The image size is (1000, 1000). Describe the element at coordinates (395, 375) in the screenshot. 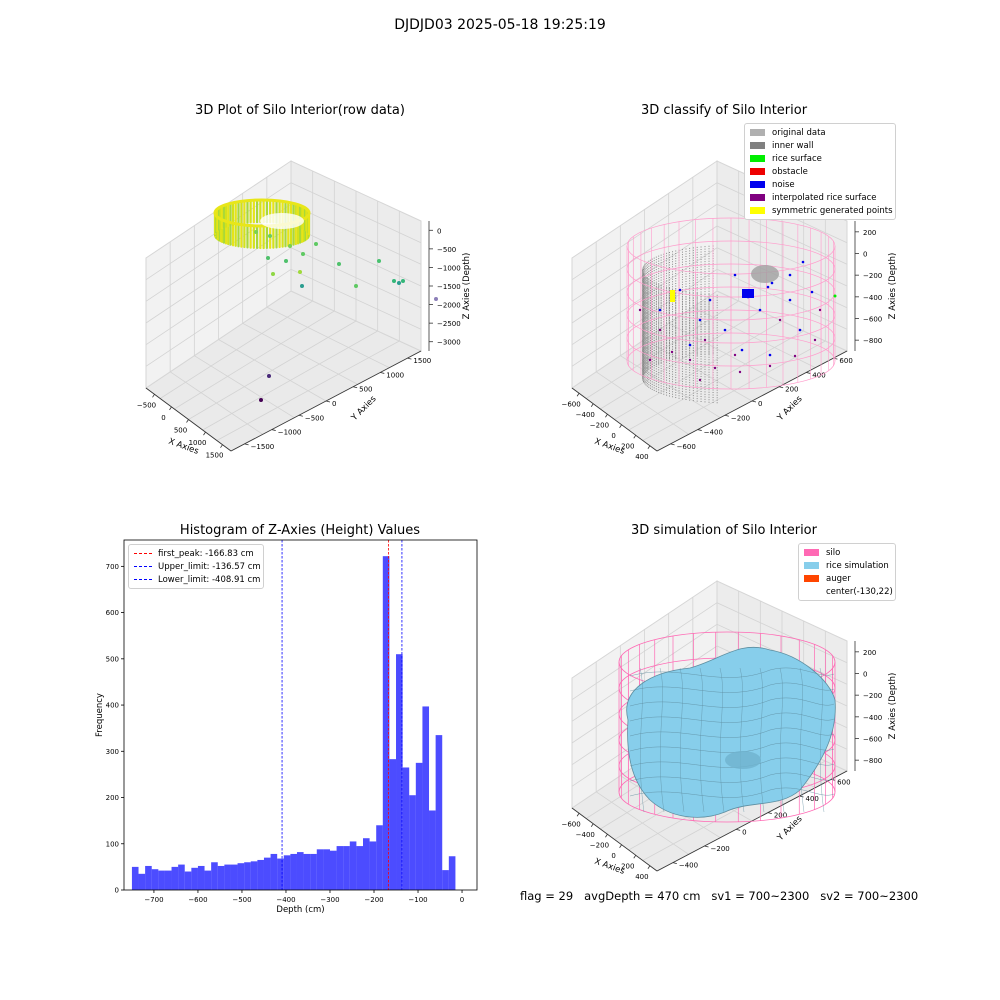

I see `y-tick-label: 1000` at that location.